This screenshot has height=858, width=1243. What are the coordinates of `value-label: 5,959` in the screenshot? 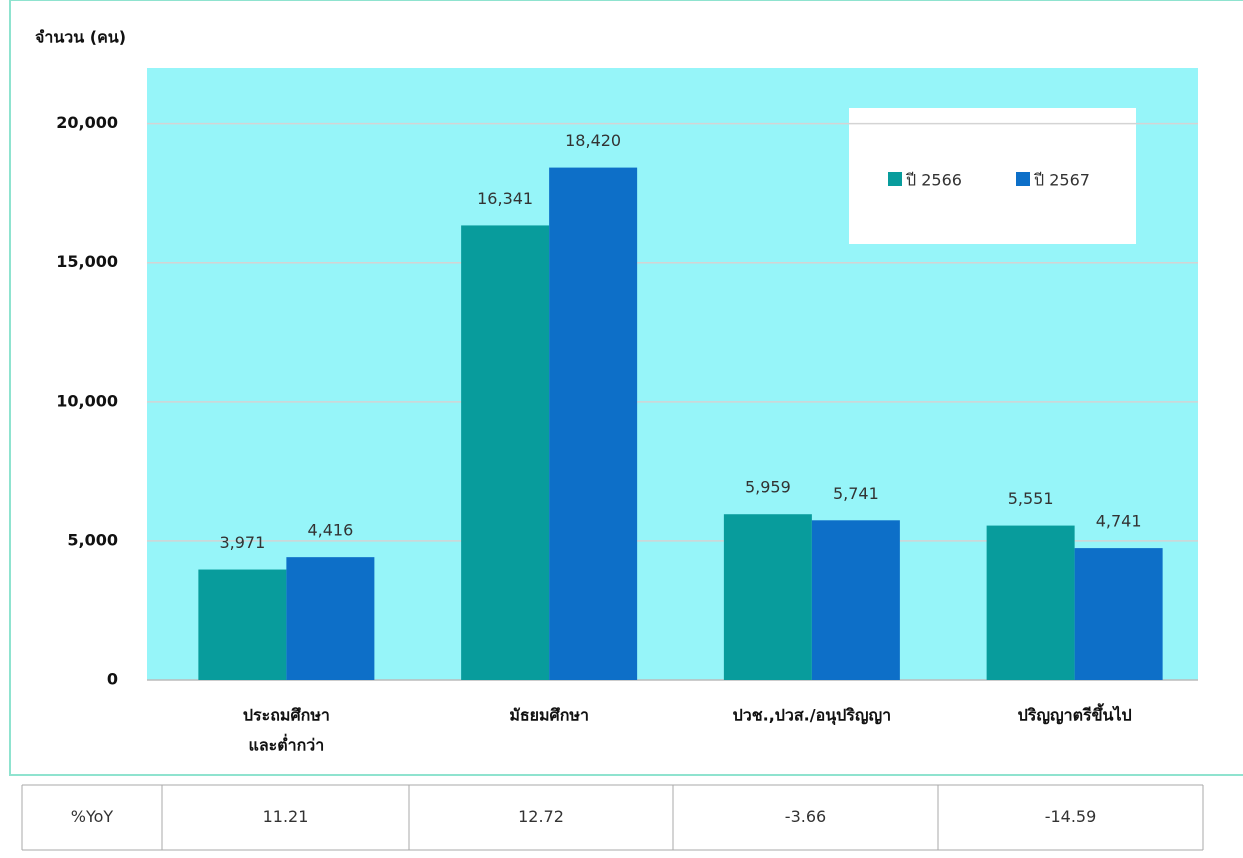 It's located at (768, 487).